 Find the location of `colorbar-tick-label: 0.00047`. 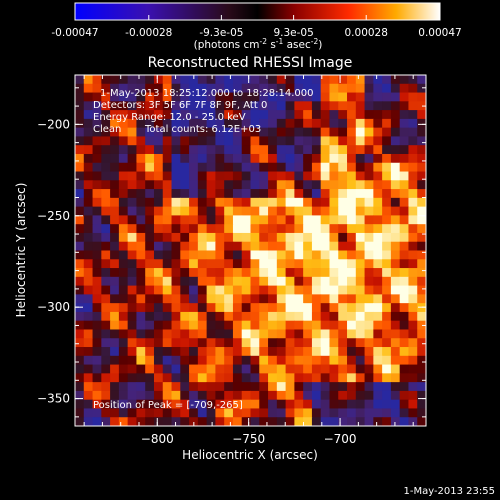

colorbar-tick-label: 0.00047 is located at coordinates (439, 33).